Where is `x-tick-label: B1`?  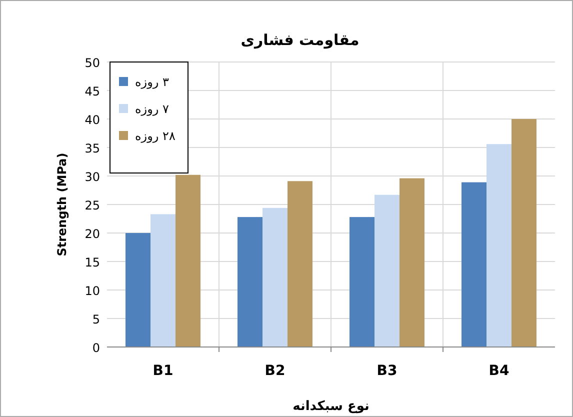
x-tick-label: B1 is located at coordinates (163, 371).